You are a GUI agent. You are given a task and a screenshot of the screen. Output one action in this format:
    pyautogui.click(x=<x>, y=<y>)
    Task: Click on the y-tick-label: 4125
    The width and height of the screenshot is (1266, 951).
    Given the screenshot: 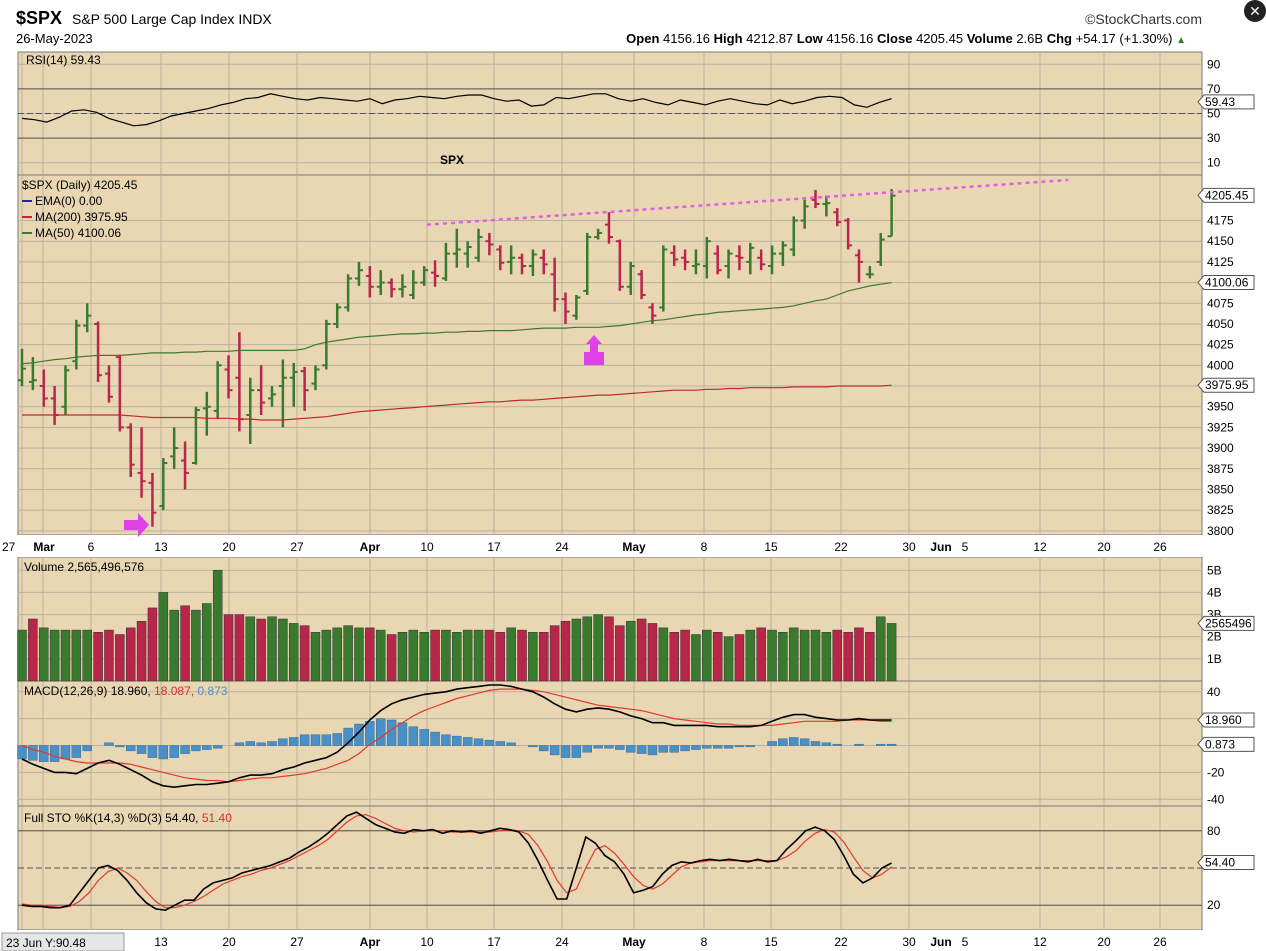 What is the action you would take?
    pyautogui.click(x=1220, y=262)
    